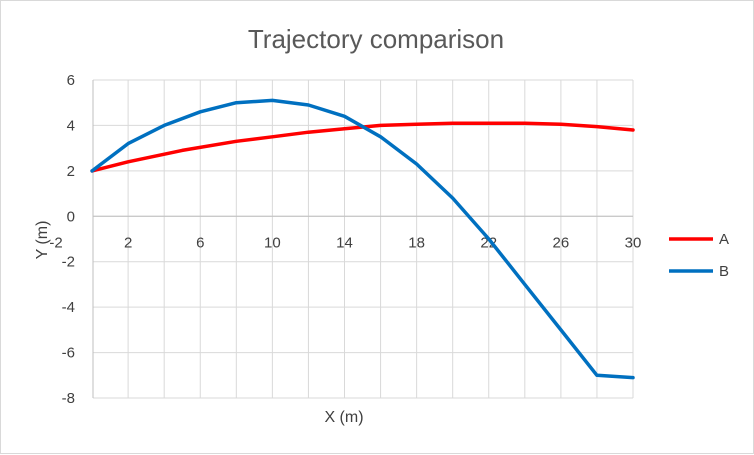 The height and width of the screenshot is (455, 754). Describe the element at coordinates (376, 39) in the screenshot. I see `chart-title: Trajectory comparison` at that location.